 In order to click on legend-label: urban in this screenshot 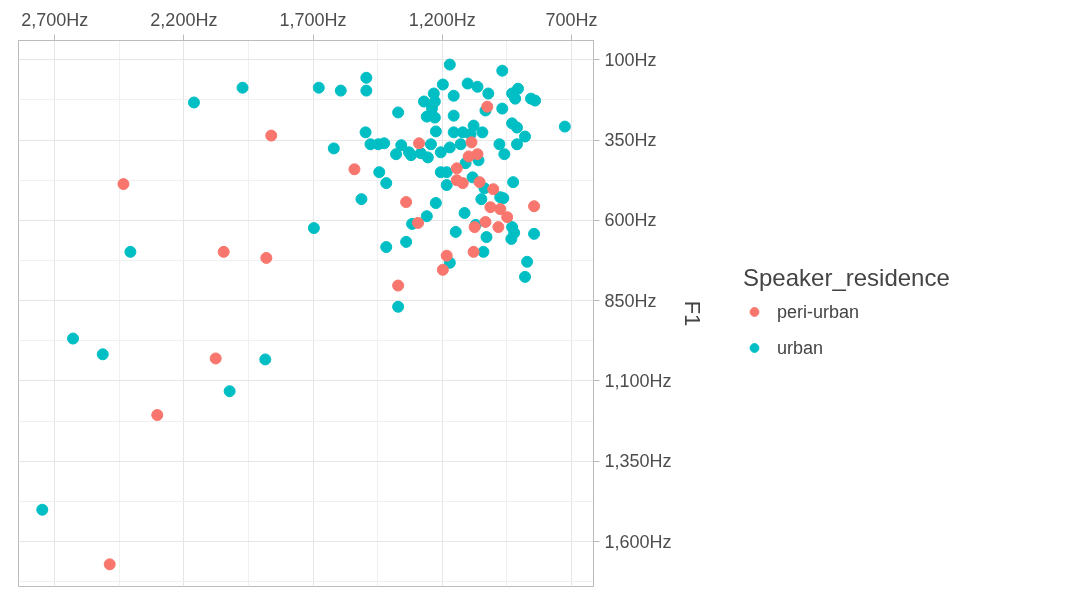, I will do `click(800, 347)`.